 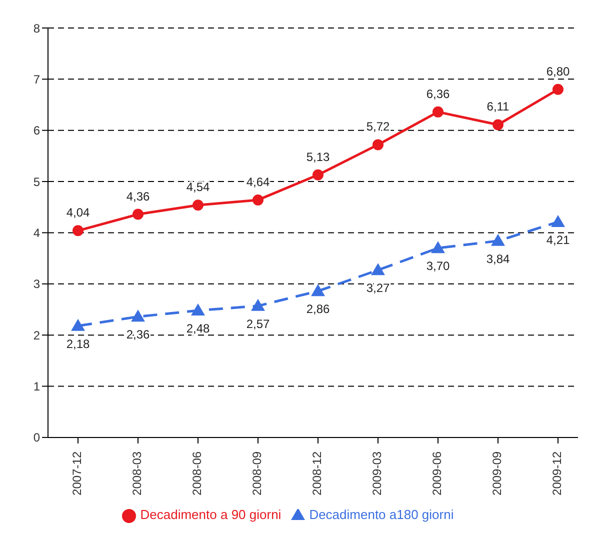 I want to click on data-label: 4,64, so click(x=258, y=181).